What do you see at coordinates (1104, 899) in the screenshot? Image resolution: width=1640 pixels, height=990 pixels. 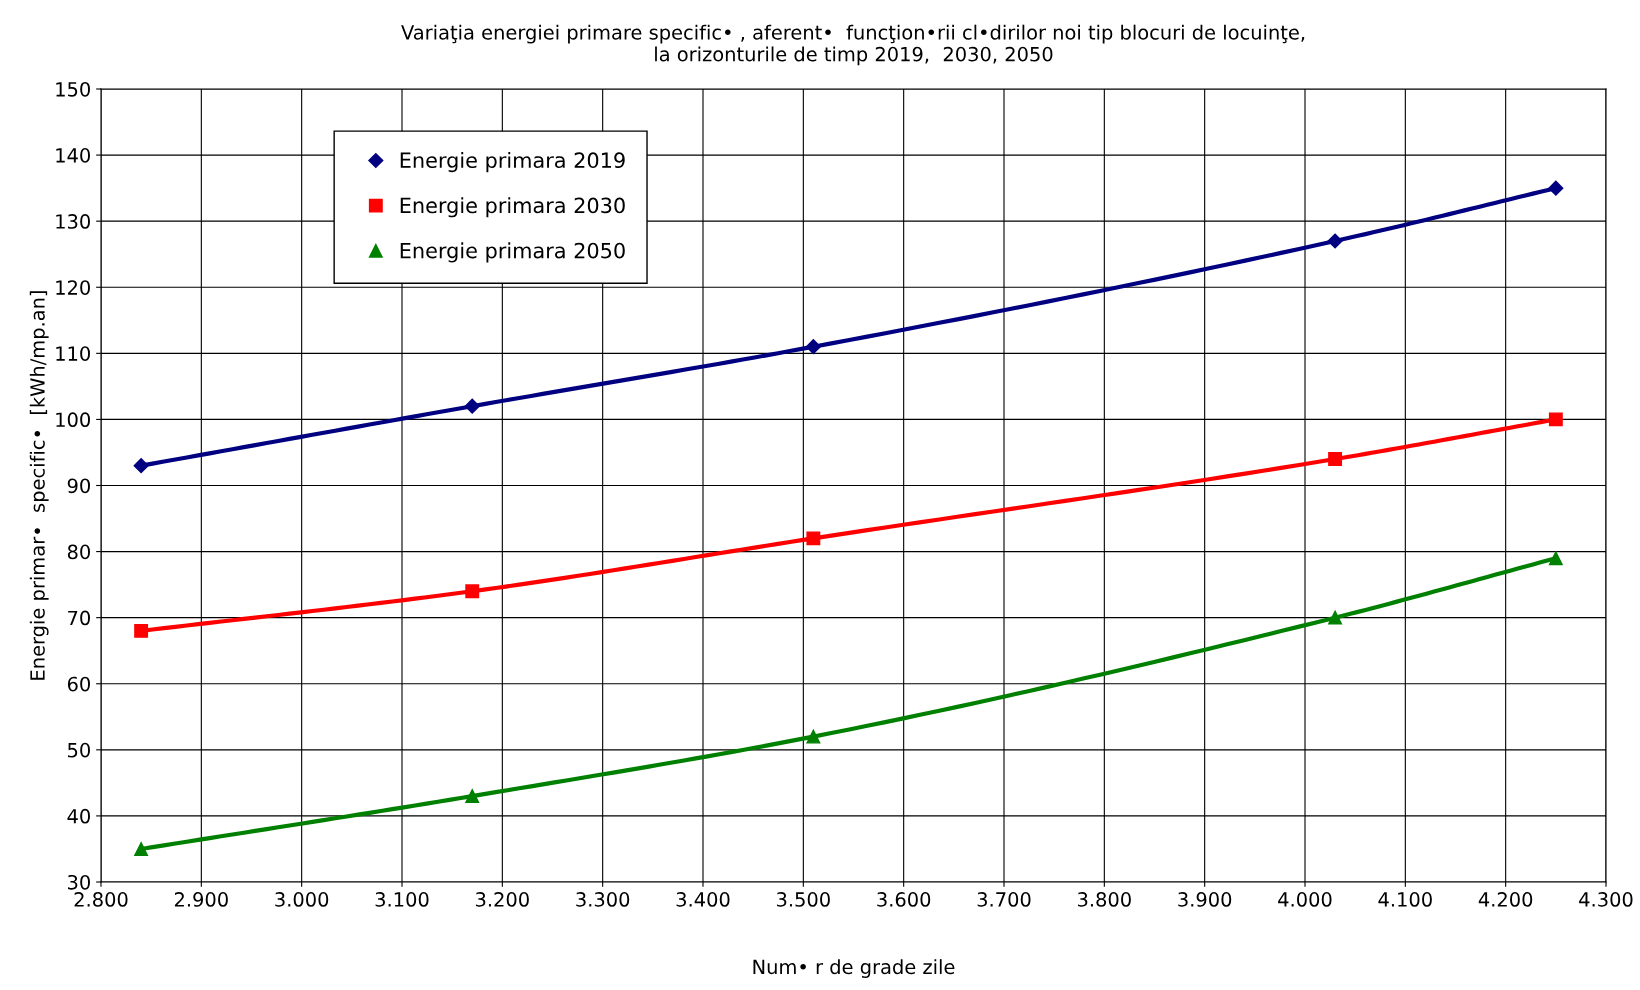 I see `x-tick-label: 3.800` at bounding box center [1104, 899].